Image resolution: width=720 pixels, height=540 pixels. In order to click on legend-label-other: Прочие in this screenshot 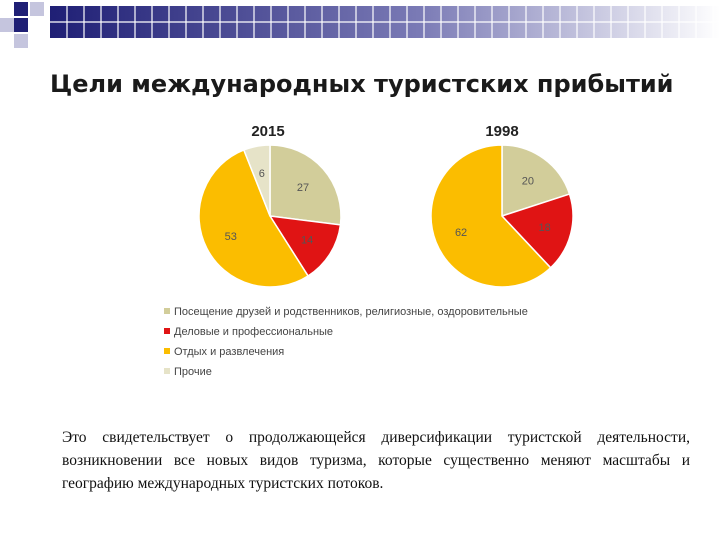, I will do `click(193, 372)`.